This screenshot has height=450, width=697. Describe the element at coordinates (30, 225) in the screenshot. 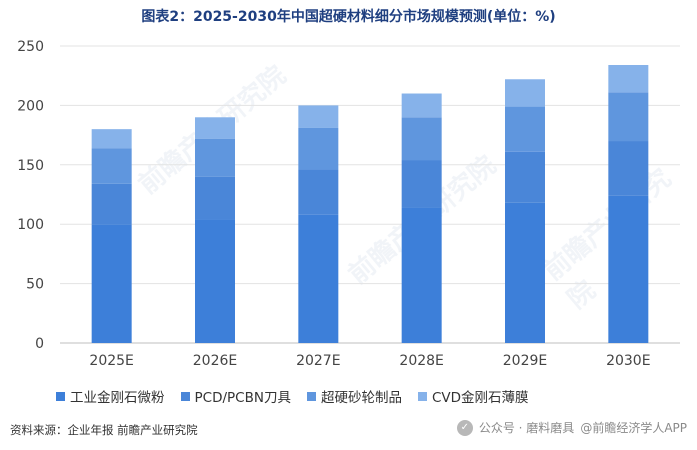

I see `y-tick-label: 100` at that location.